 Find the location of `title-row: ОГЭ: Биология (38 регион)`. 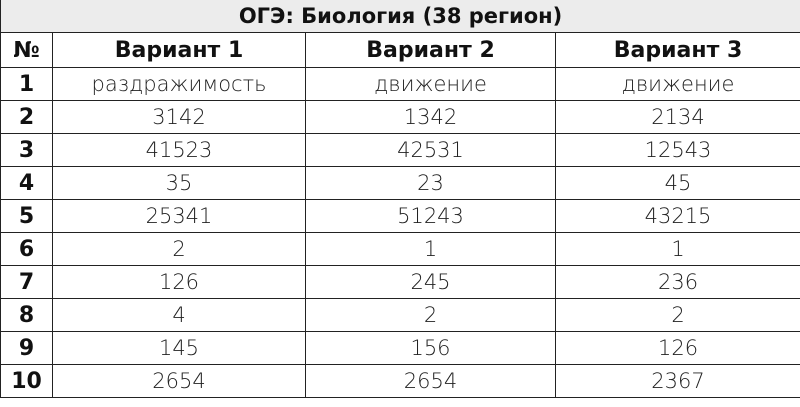

title-row: ОГЭ: Биология (38 регион) is located at coordinates (400, 16).